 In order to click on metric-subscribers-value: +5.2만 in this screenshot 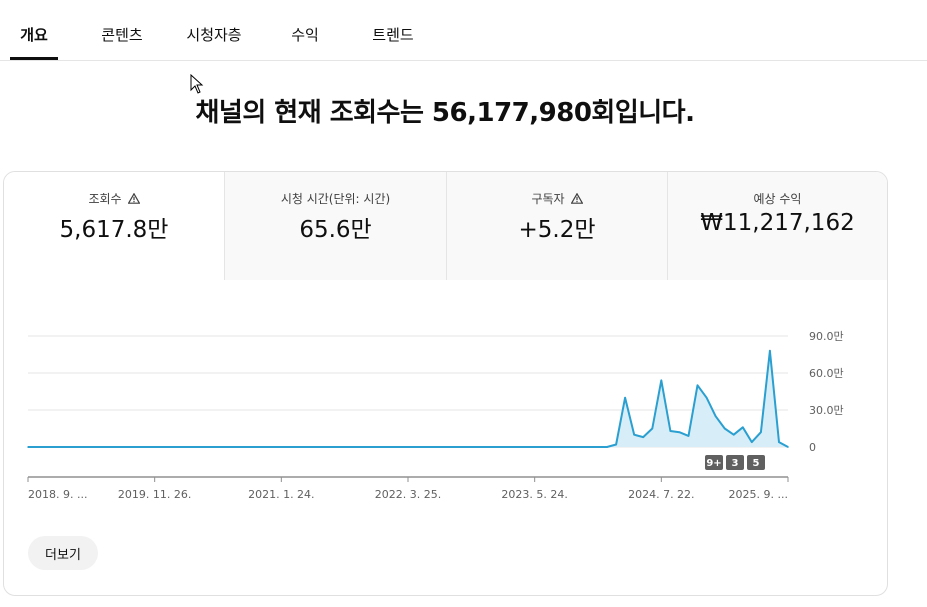, I will do `click(557, 230)`.